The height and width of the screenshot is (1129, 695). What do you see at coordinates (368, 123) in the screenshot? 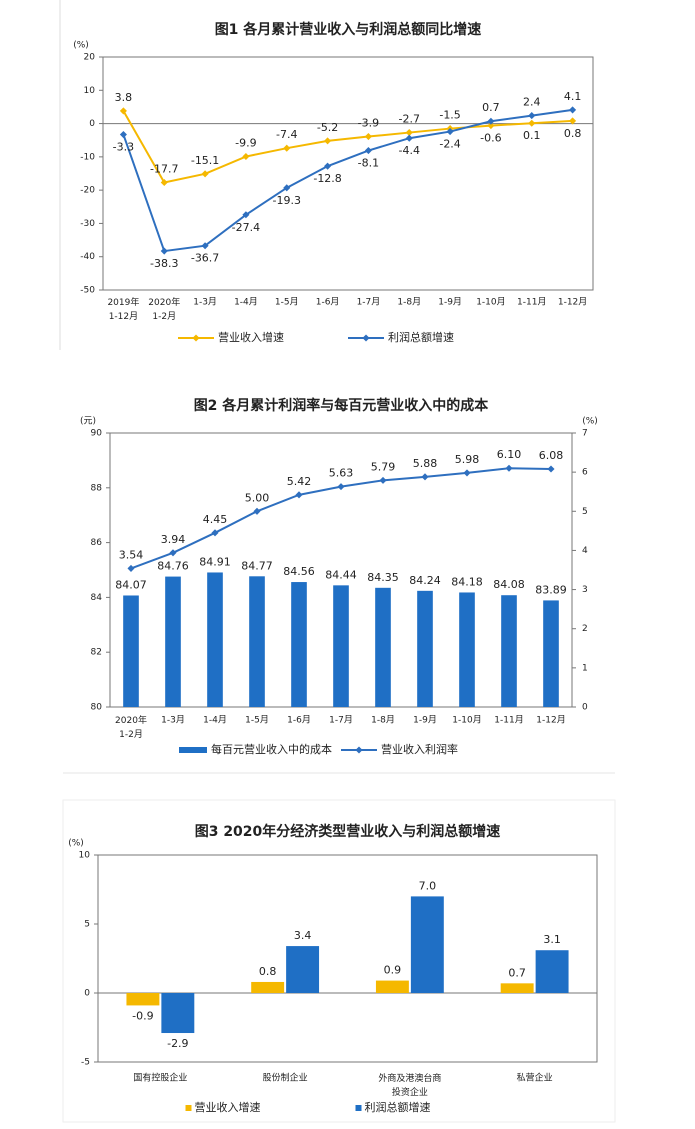
I see `value-label: -3.9` at bounding box center [368, 123].